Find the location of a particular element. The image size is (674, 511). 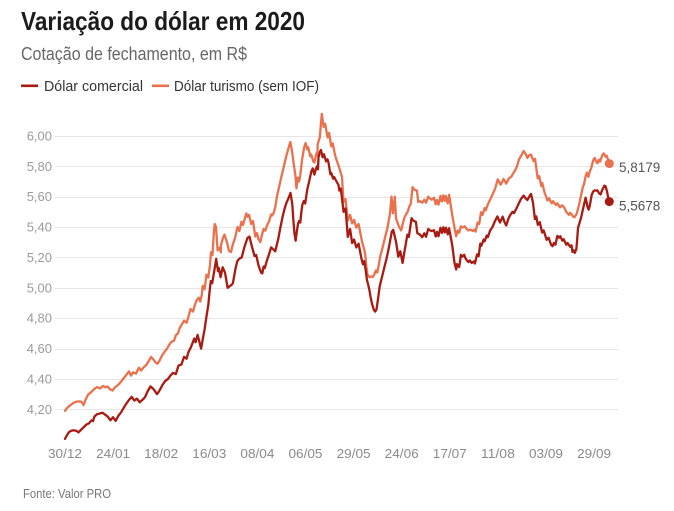

svg-text: 11/08 is located at coordinates (498, 453).